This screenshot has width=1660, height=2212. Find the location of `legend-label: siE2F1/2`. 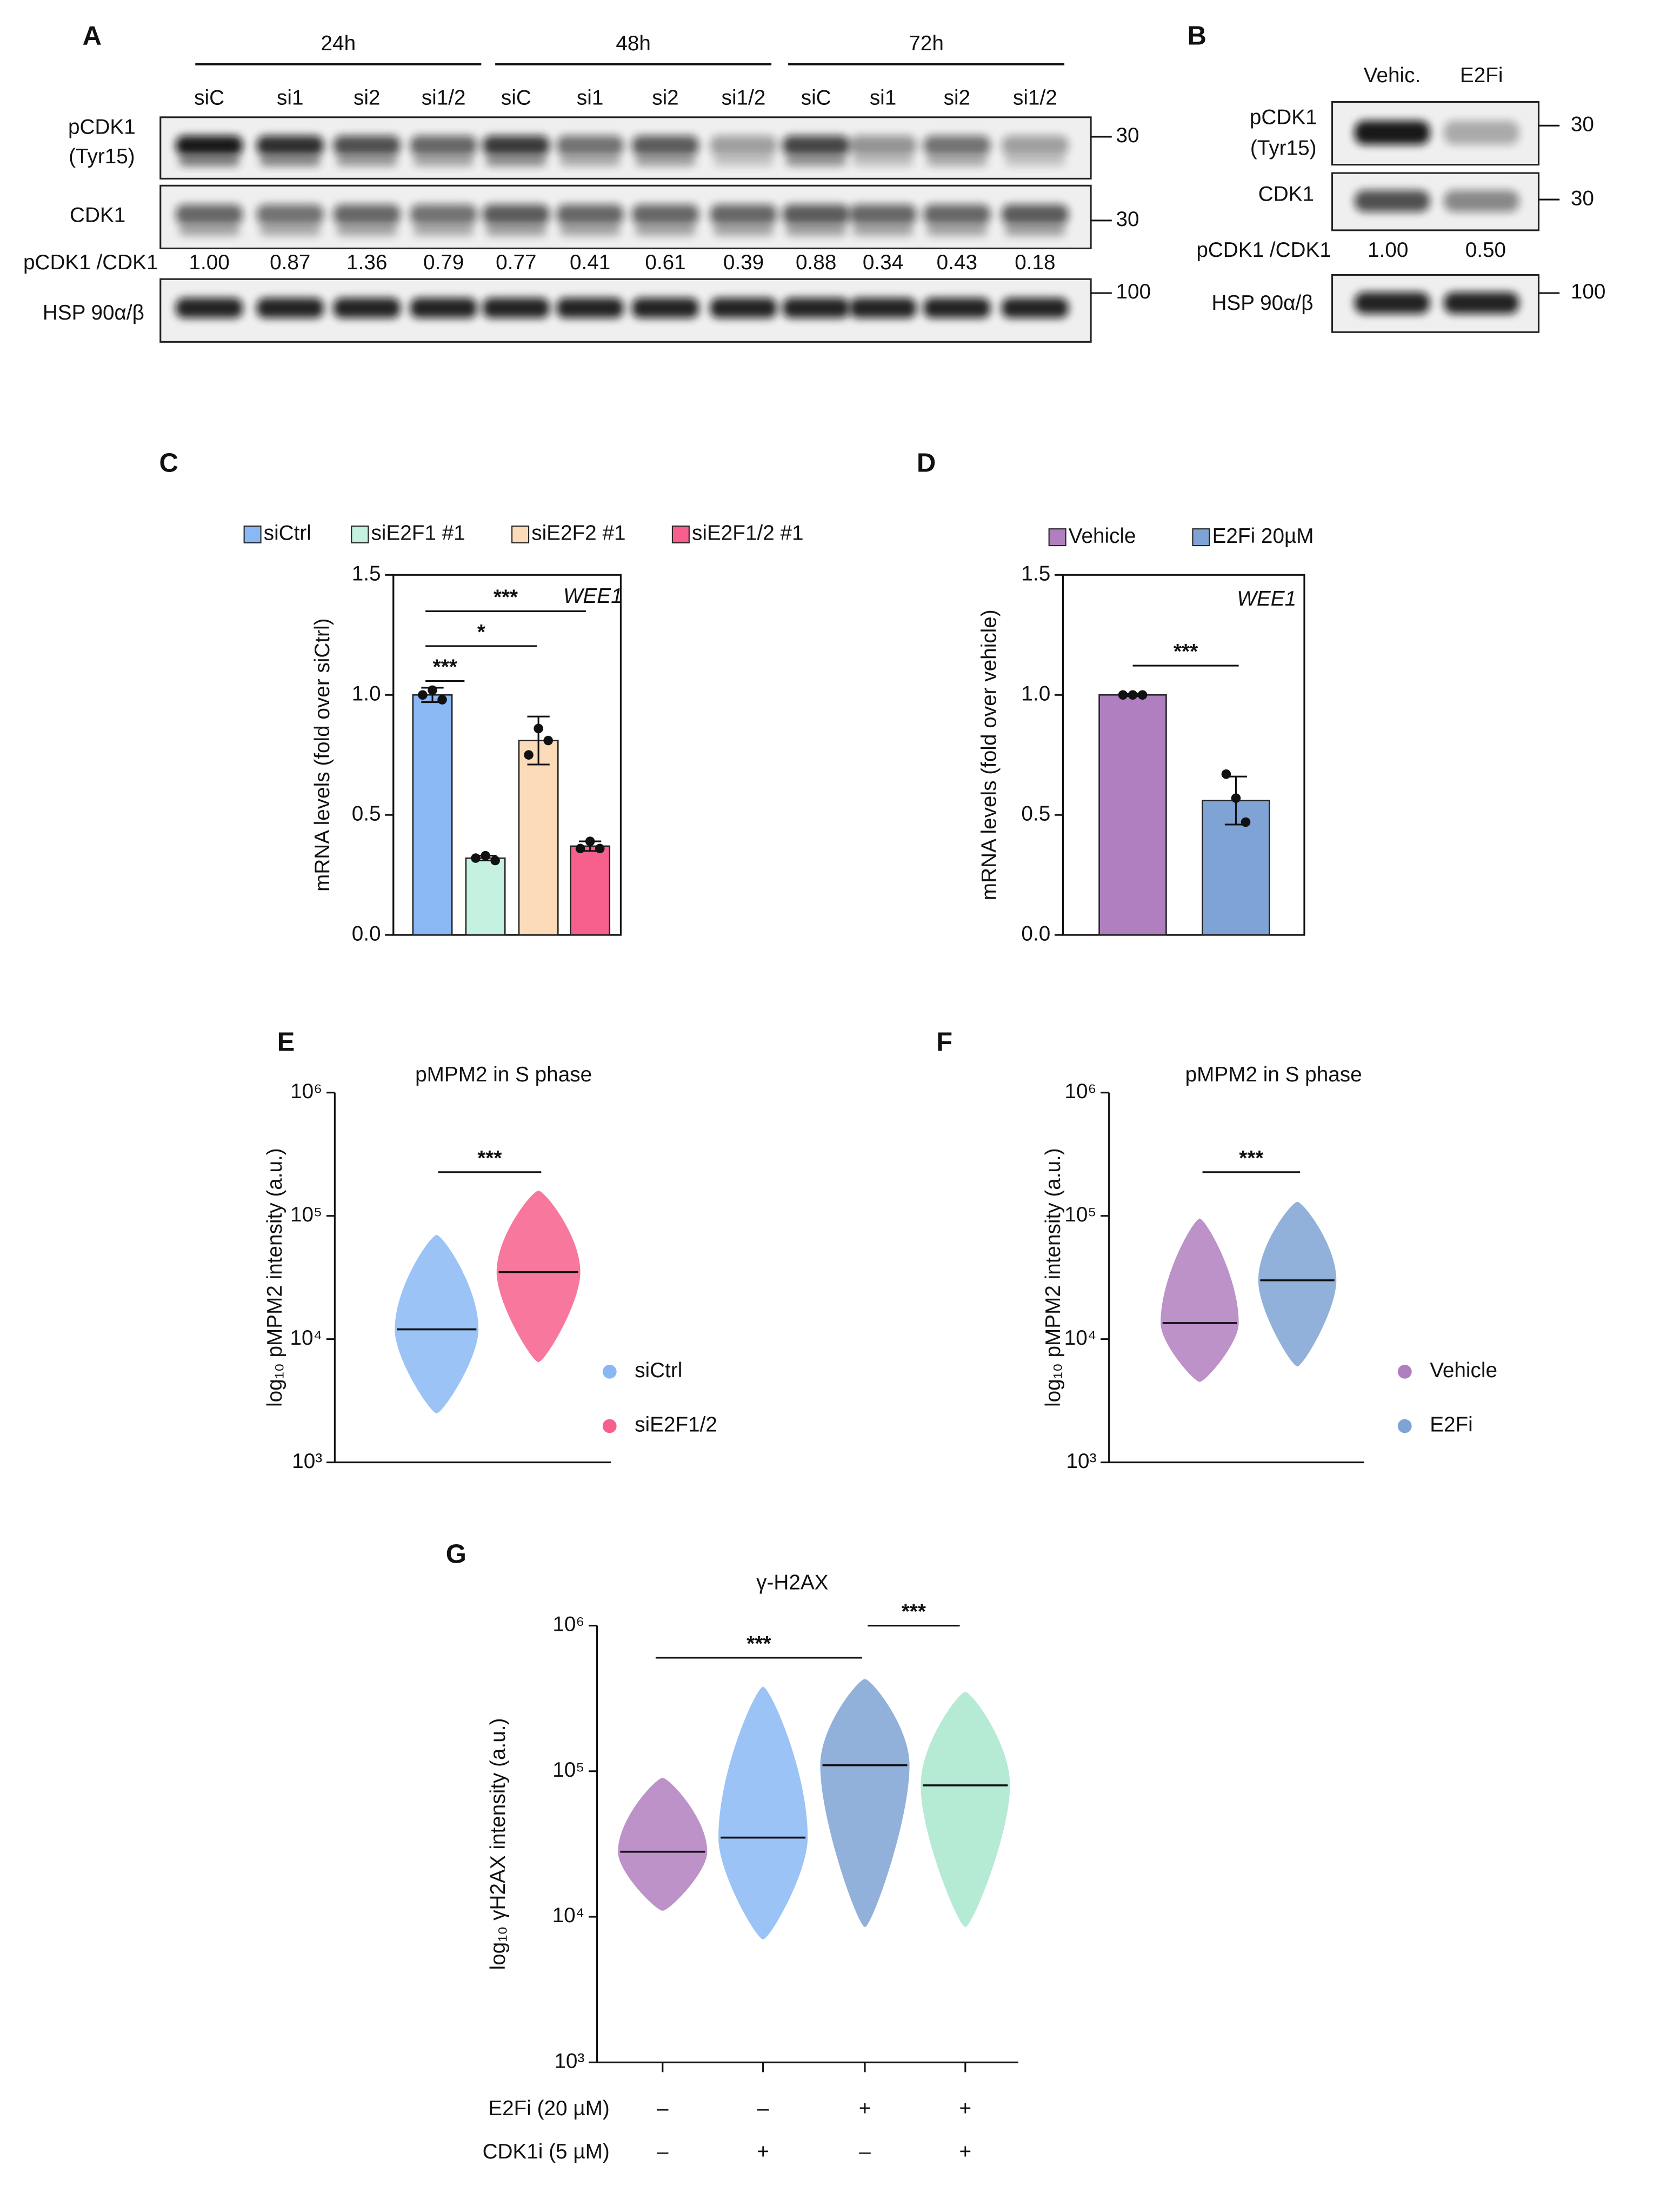

legend-label: siE2F1/2 is located at coordinates (676, 1425).